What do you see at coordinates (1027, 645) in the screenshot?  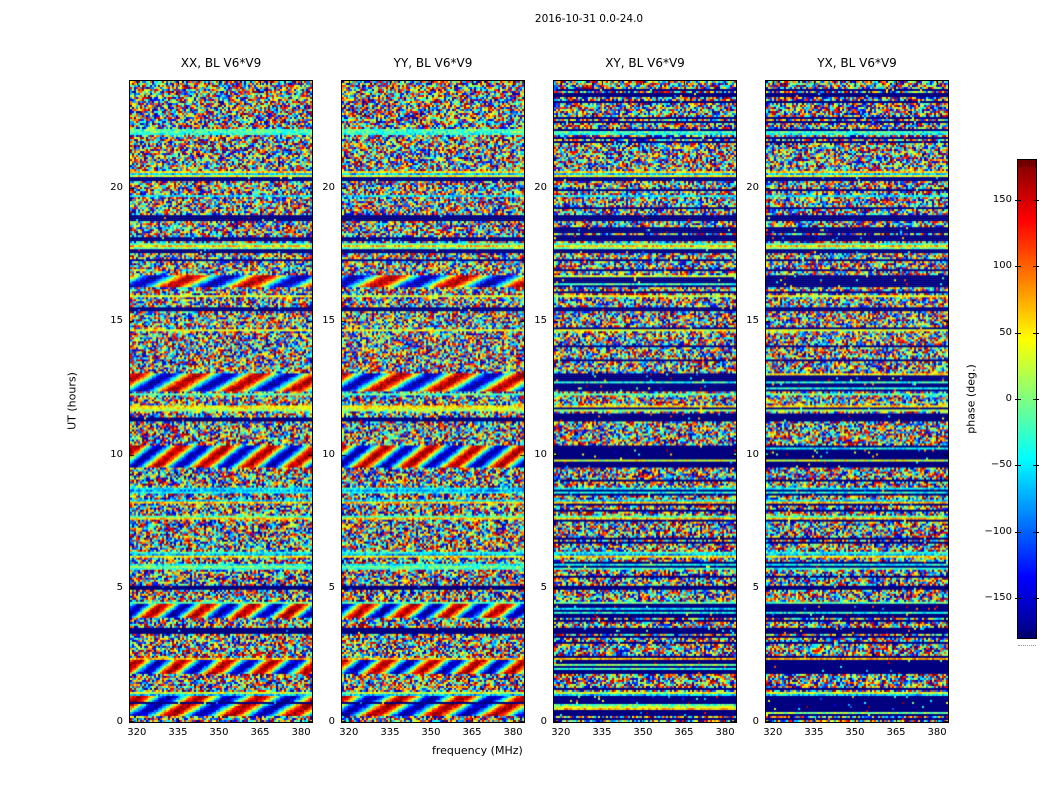 I see `colorbar-extension-dots` at bounding box center [1027, 645].